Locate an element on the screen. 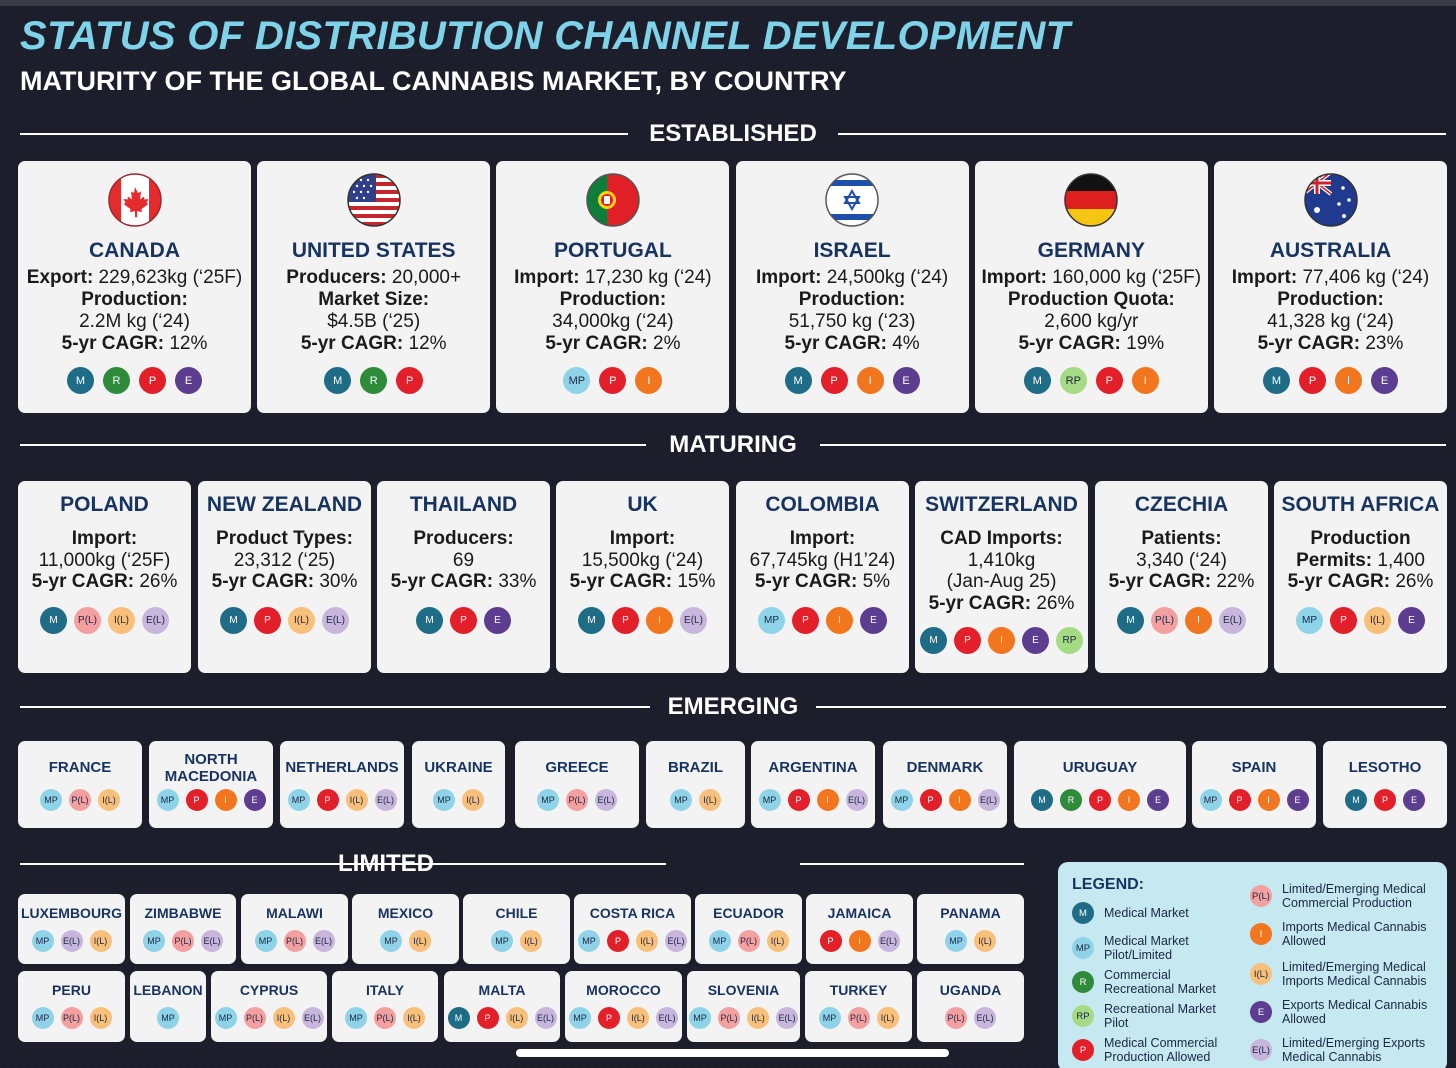 Image resolution: width=1456 pixels, height=1068 pixels. badge-e-l: E(L) is located at coordinates (888, 941).